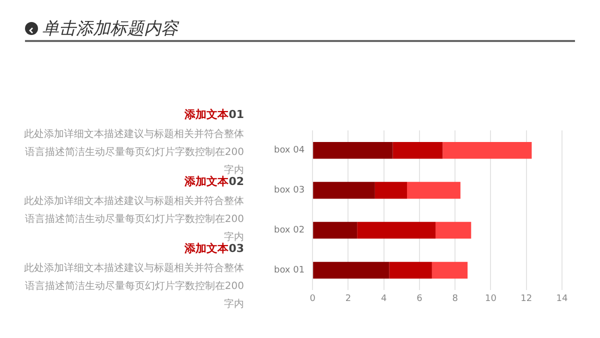  Describe the element at coordinates (526, 299) in the screenshot. I see `x-tick-label: 12` at that location.